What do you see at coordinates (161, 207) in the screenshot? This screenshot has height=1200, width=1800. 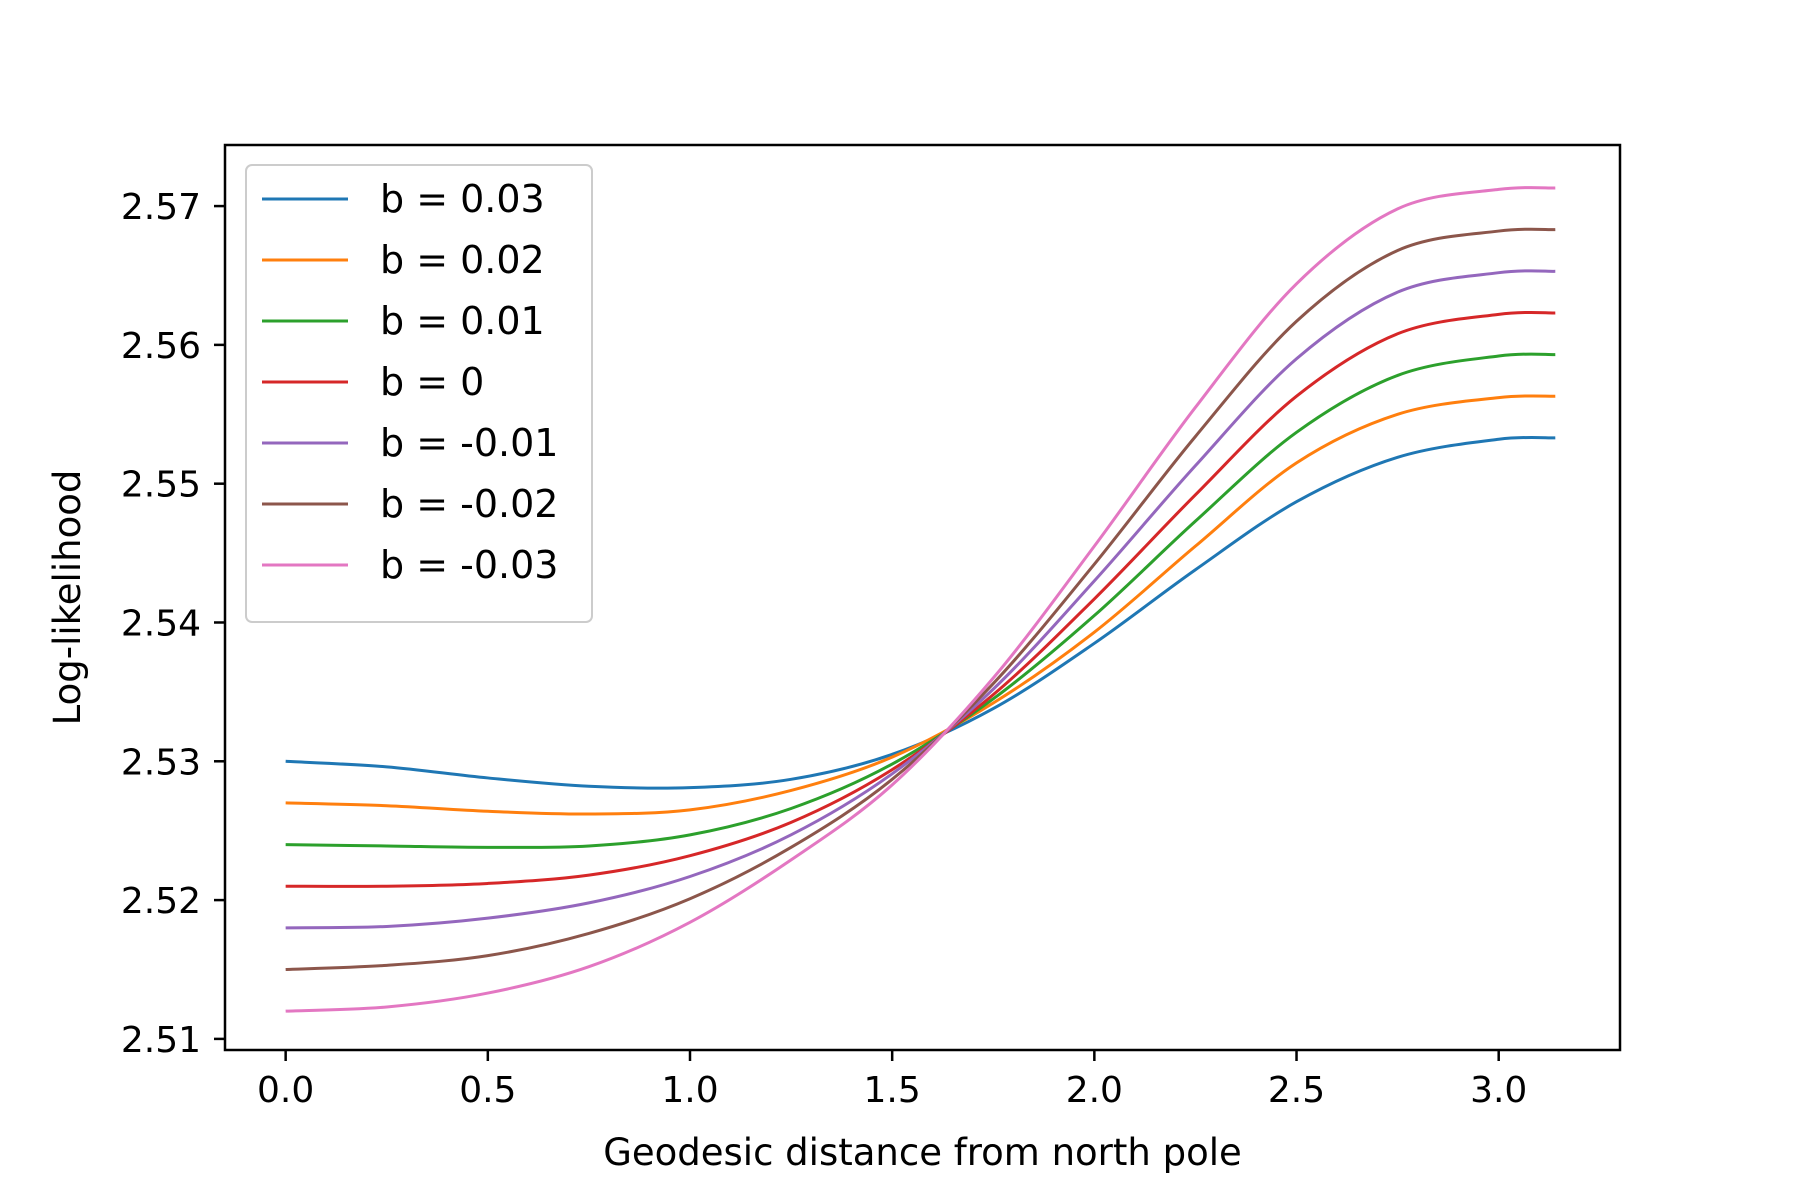 I see `y-tick-label: 2.57` at bounding box center [161, 207].